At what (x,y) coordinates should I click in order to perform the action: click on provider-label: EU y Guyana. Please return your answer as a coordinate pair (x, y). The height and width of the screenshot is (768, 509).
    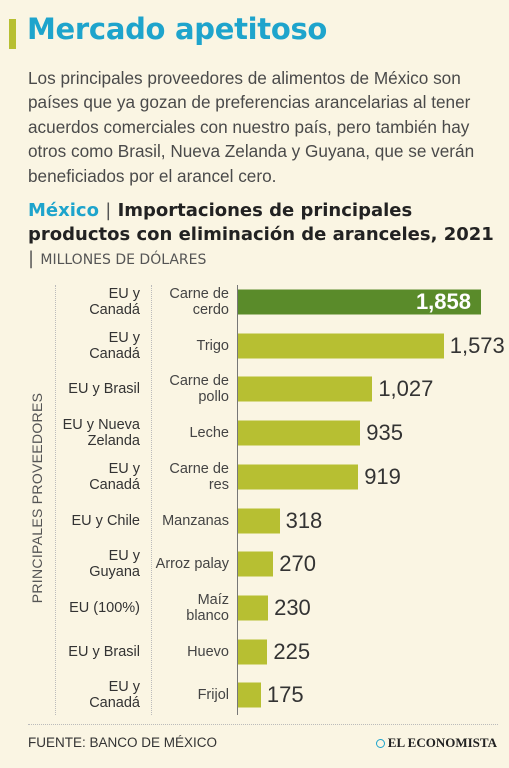
    Looking at the image, I should click on (114, 564).